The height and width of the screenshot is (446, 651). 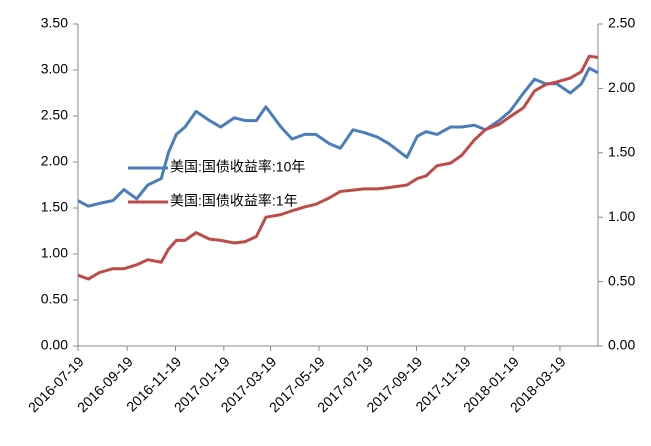 I want to click on y2-tick-label: 0.00, so click(x=621, y=345).